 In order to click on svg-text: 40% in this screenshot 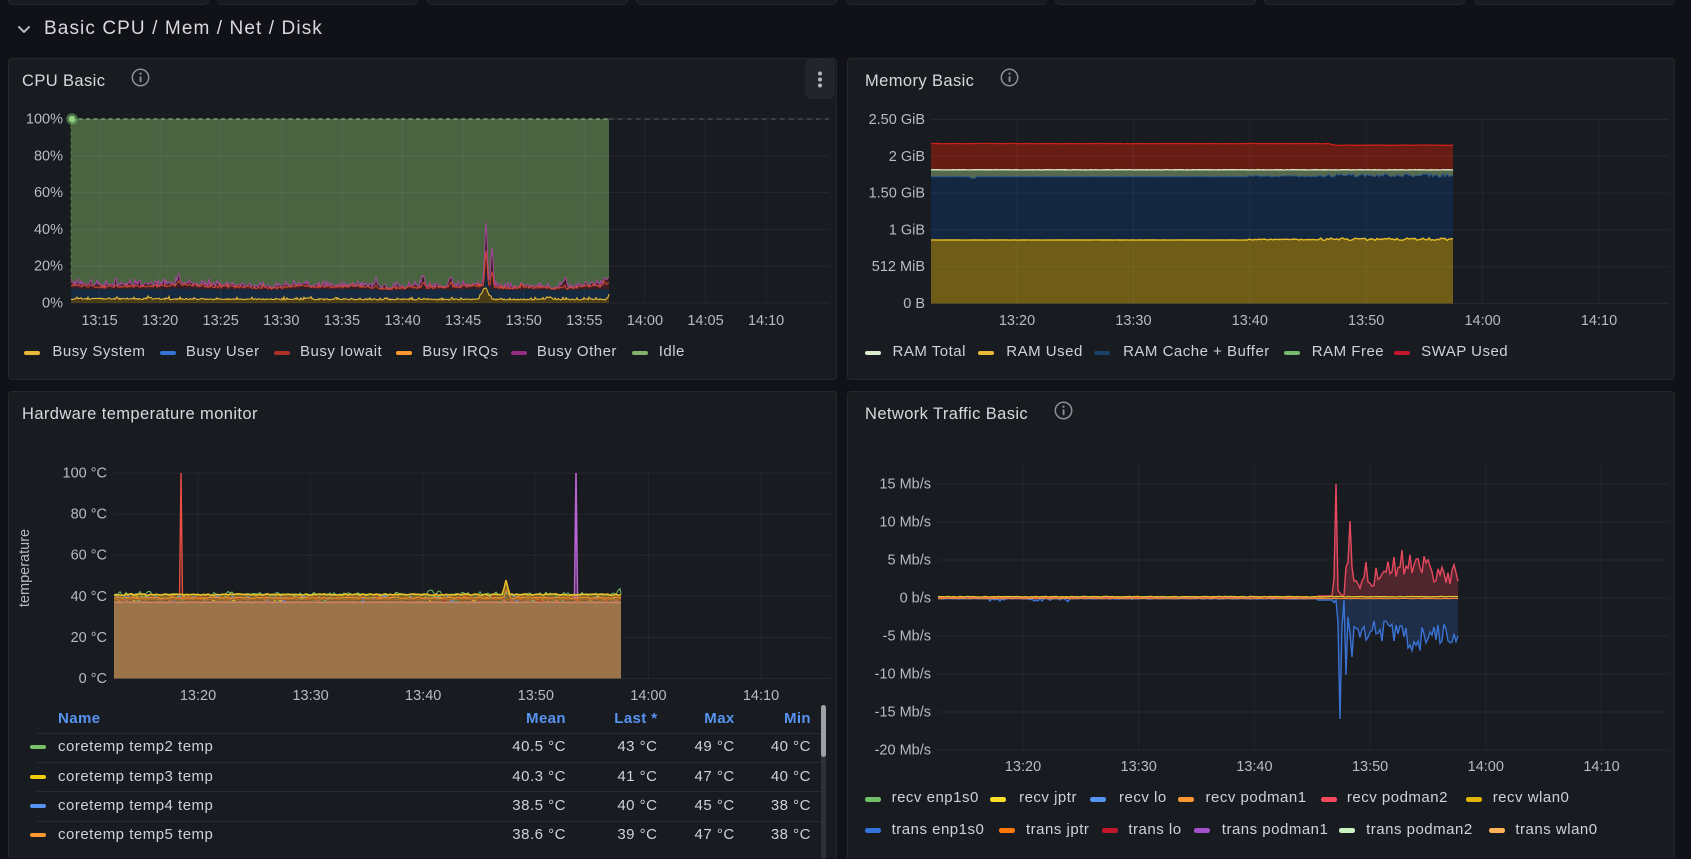, I will do `click(48, 230)`.